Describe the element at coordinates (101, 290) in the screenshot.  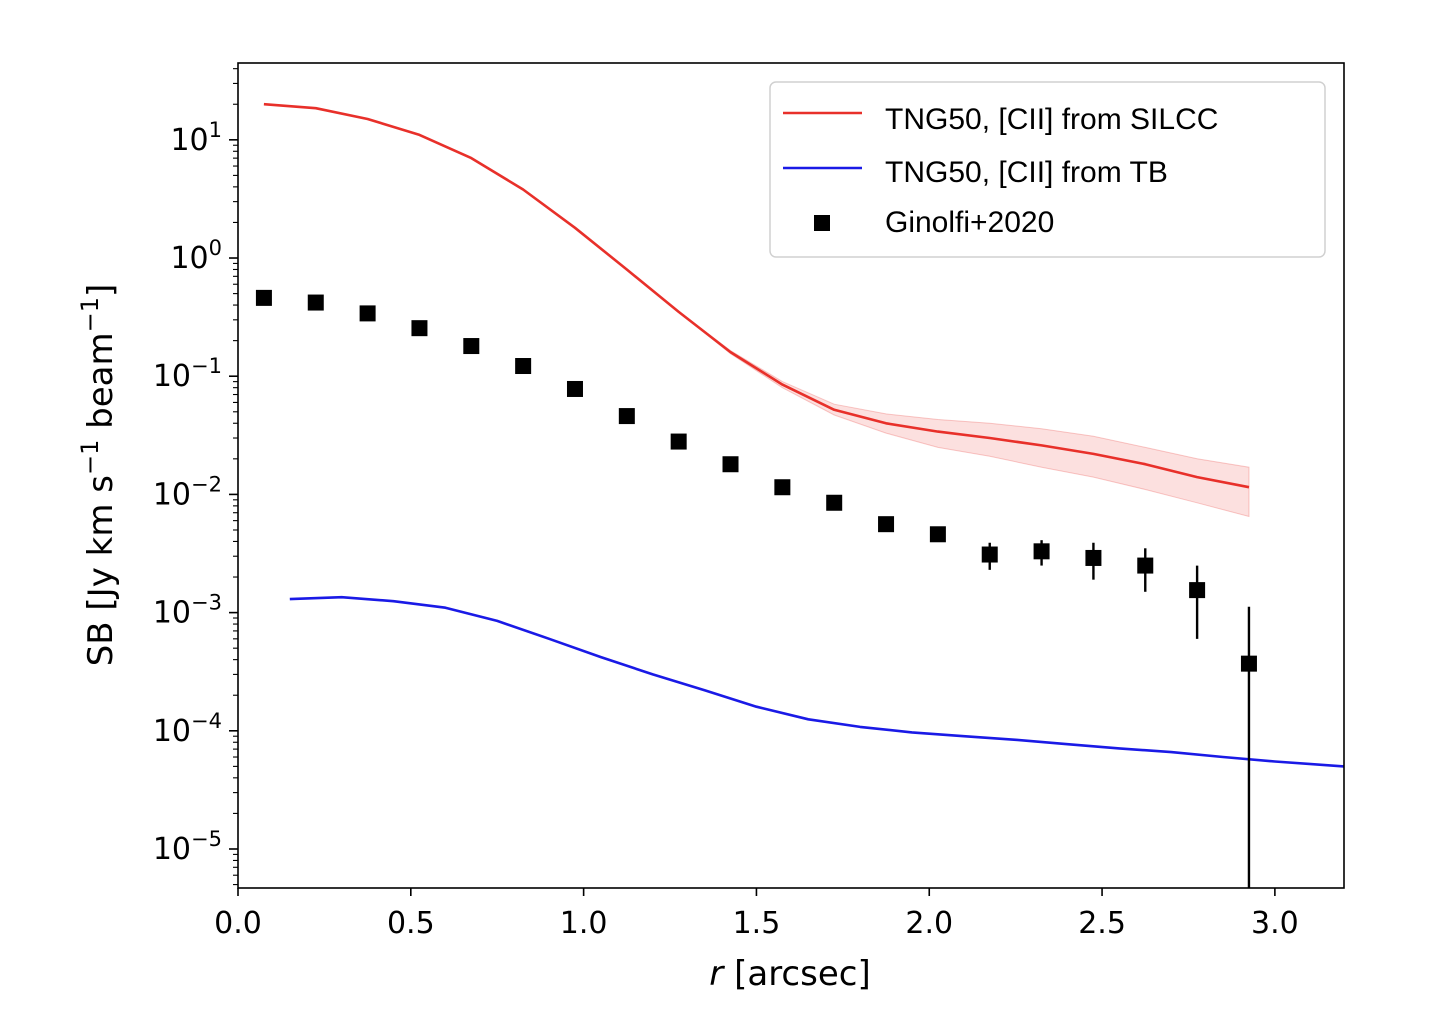
I see `y-axis-label-part3: ]` at that location.